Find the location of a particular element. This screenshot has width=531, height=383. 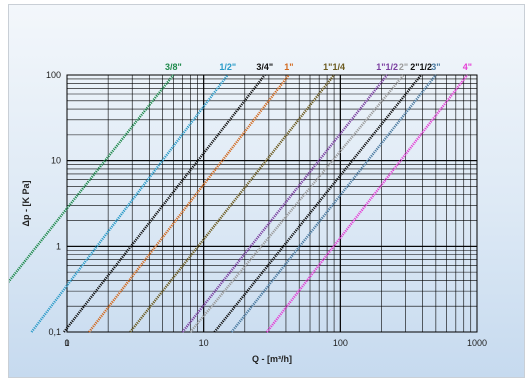

series-label: 3/4" is located at coordinates (264, 67).